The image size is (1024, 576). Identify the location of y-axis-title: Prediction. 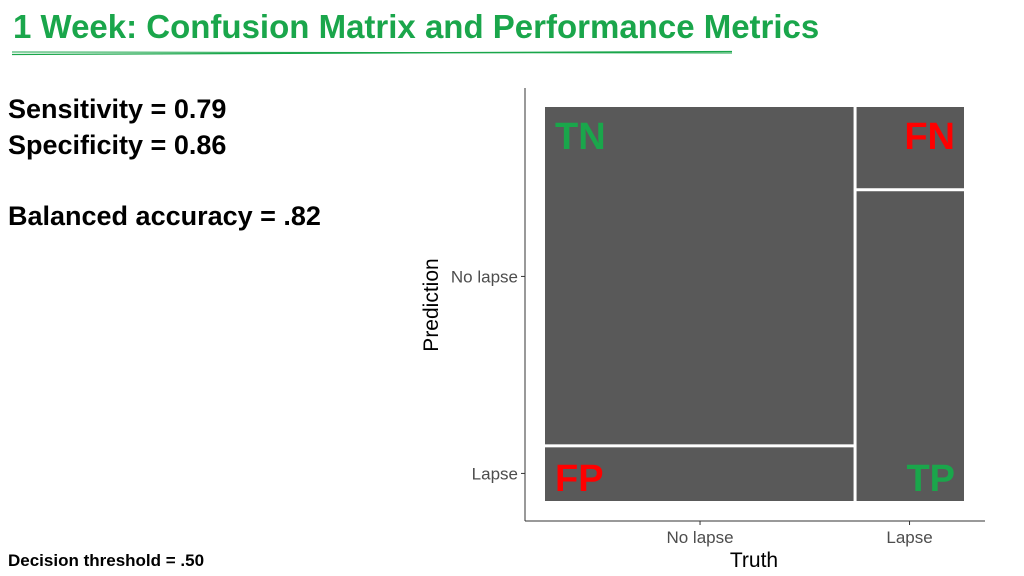
(431, 304).